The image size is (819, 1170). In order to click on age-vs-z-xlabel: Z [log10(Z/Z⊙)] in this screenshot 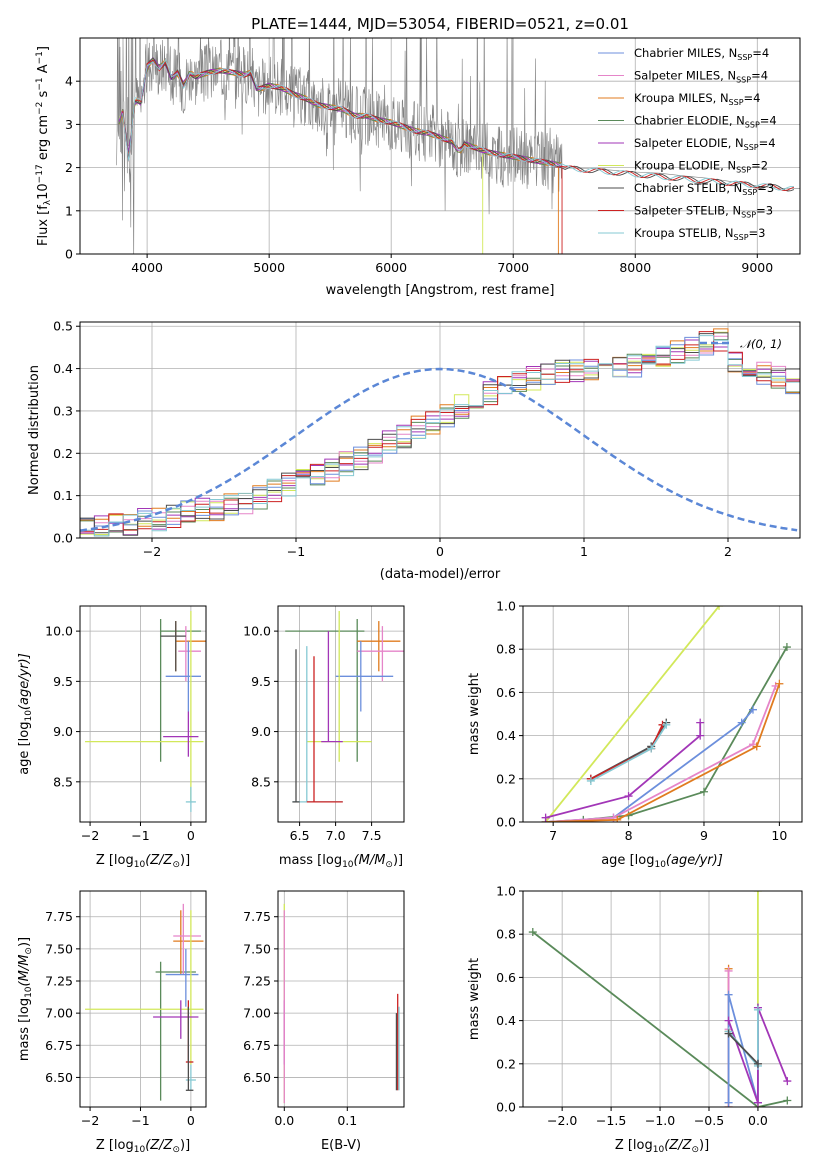, I will do `click(143, 861)`.